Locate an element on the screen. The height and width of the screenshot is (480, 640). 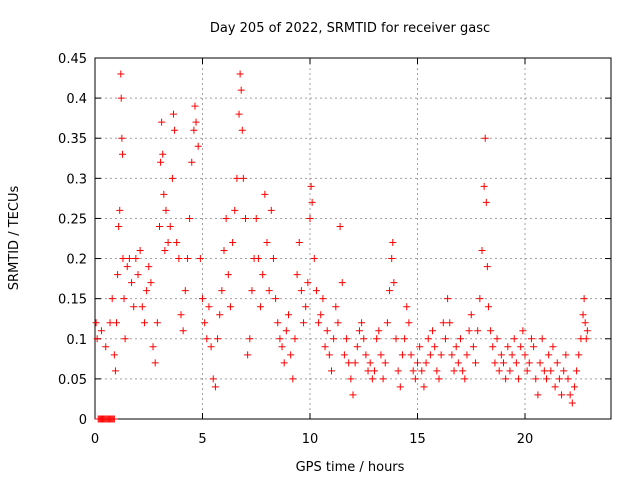
y-tick-label: 0.45 is located at coordinates (72, 59).